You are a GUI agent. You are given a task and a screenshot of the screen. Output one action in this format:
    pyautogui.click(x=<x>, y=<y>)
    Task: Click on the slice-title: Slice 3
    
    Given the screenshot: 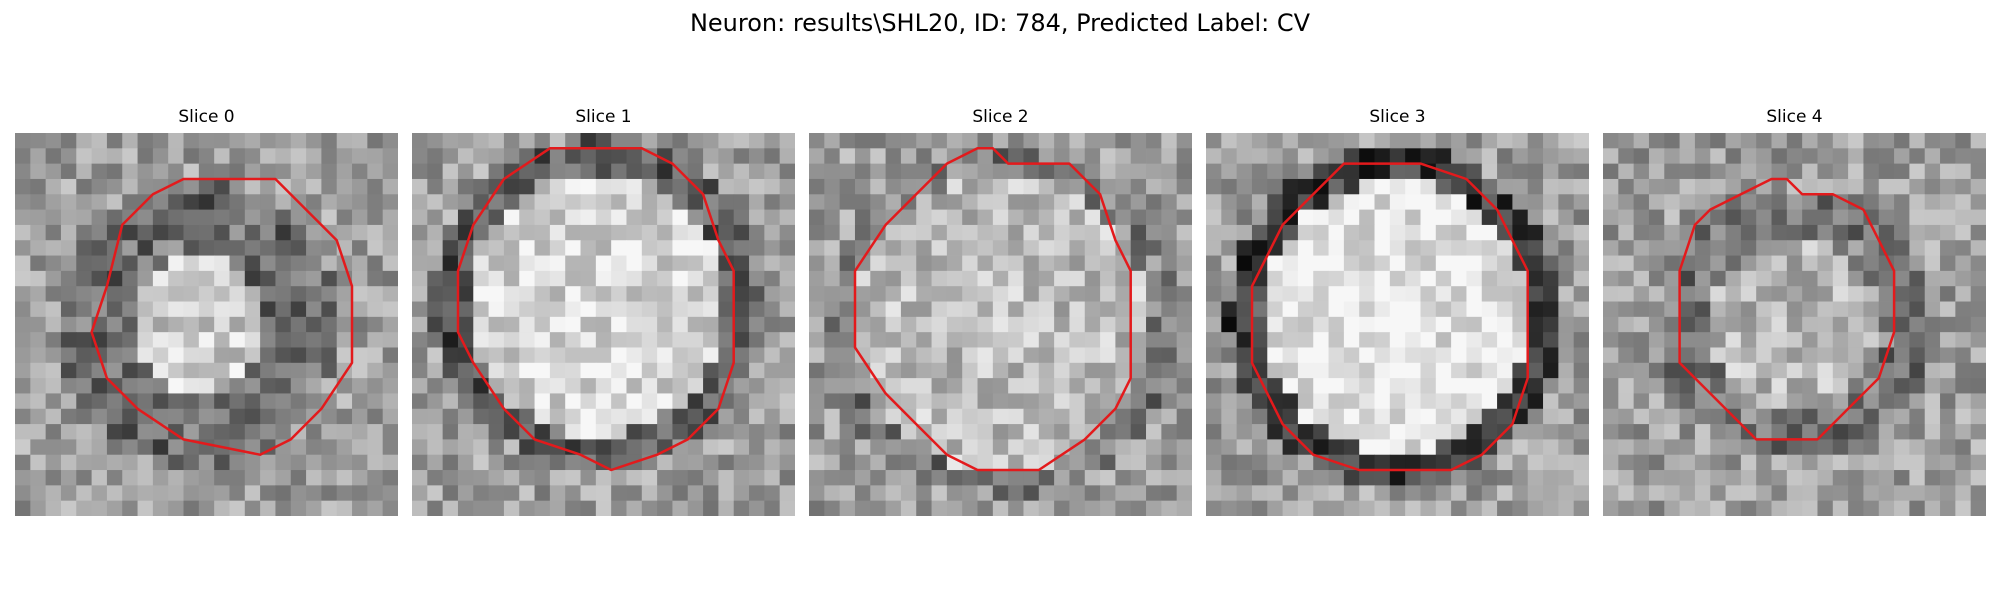 What is the action you would take?
    pyautogui.click(x=1397, y=117)
    